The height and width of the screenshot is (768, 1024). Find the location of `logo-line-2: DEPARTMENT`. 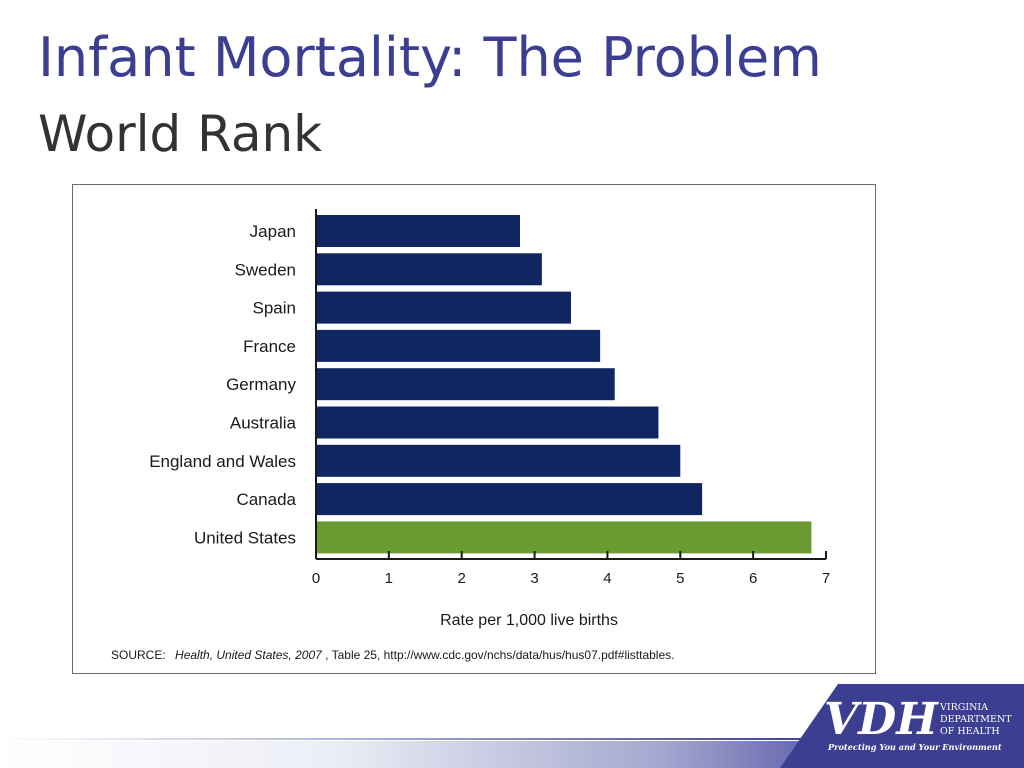

logo-line-2: DEPARTMENT is located at coordinates (976, 719).